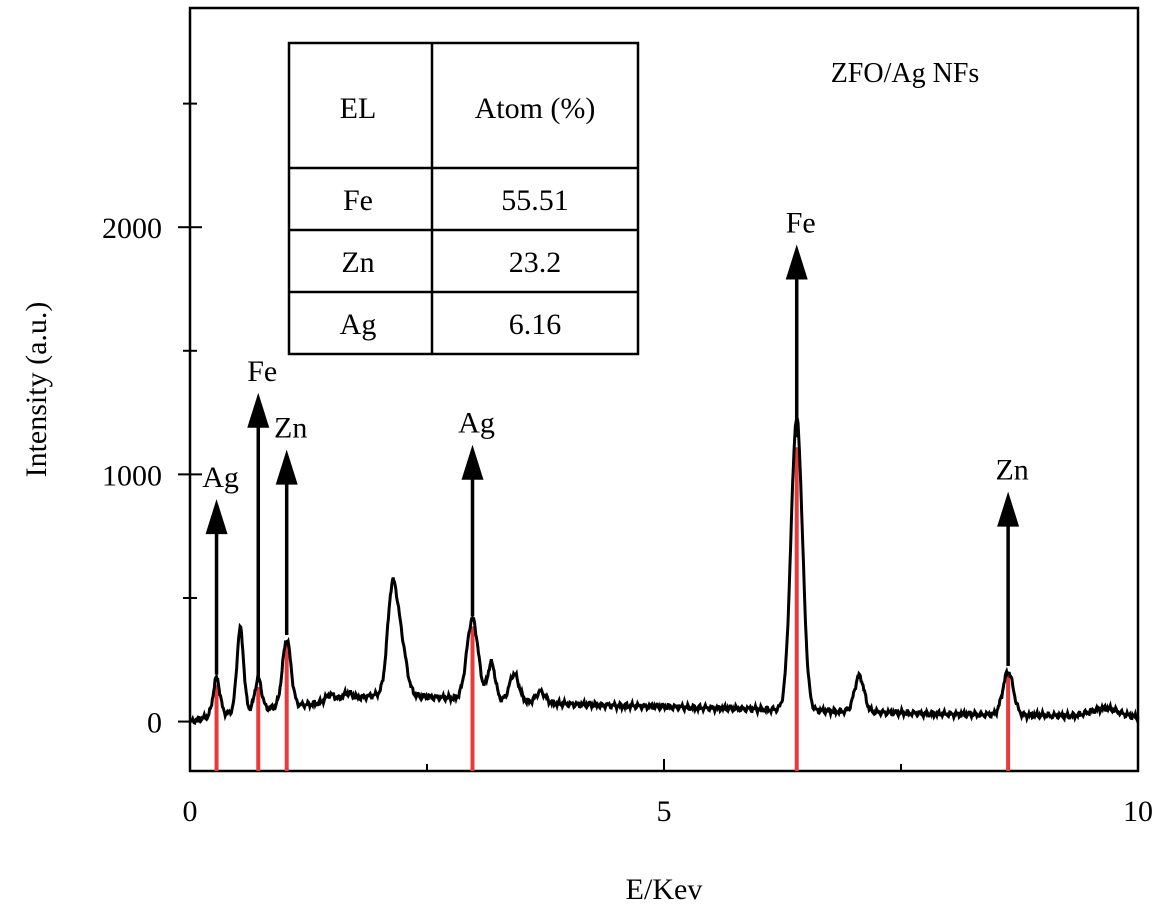  I want to click on inset-table-header-atom: Atom (%), so click(535, 108).